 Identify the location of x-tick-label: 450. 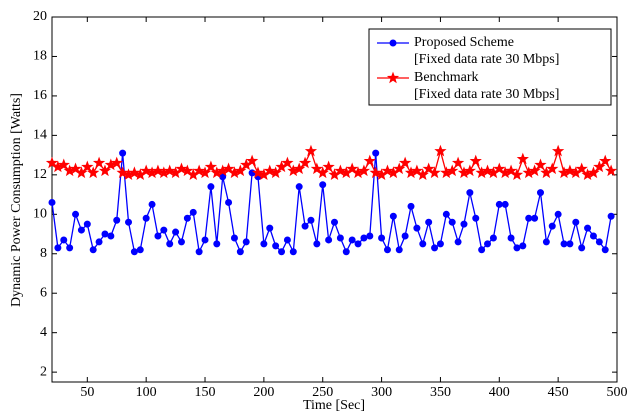
(558, 392).